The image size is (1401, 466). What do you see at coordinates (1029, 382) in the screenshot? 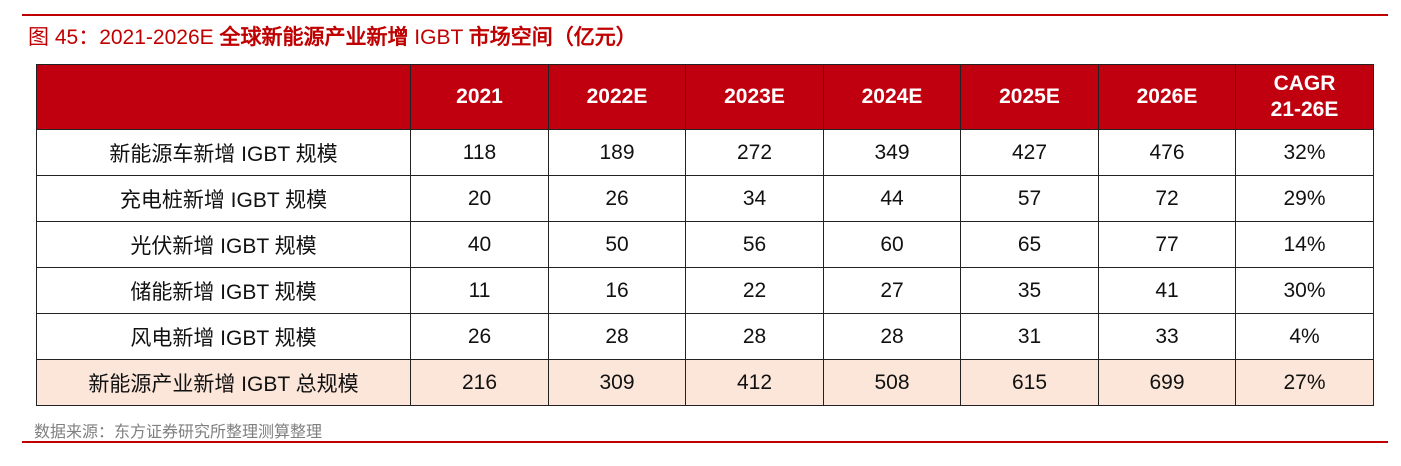
I see `value-cell: 615` at bounding box center [1029, 382].